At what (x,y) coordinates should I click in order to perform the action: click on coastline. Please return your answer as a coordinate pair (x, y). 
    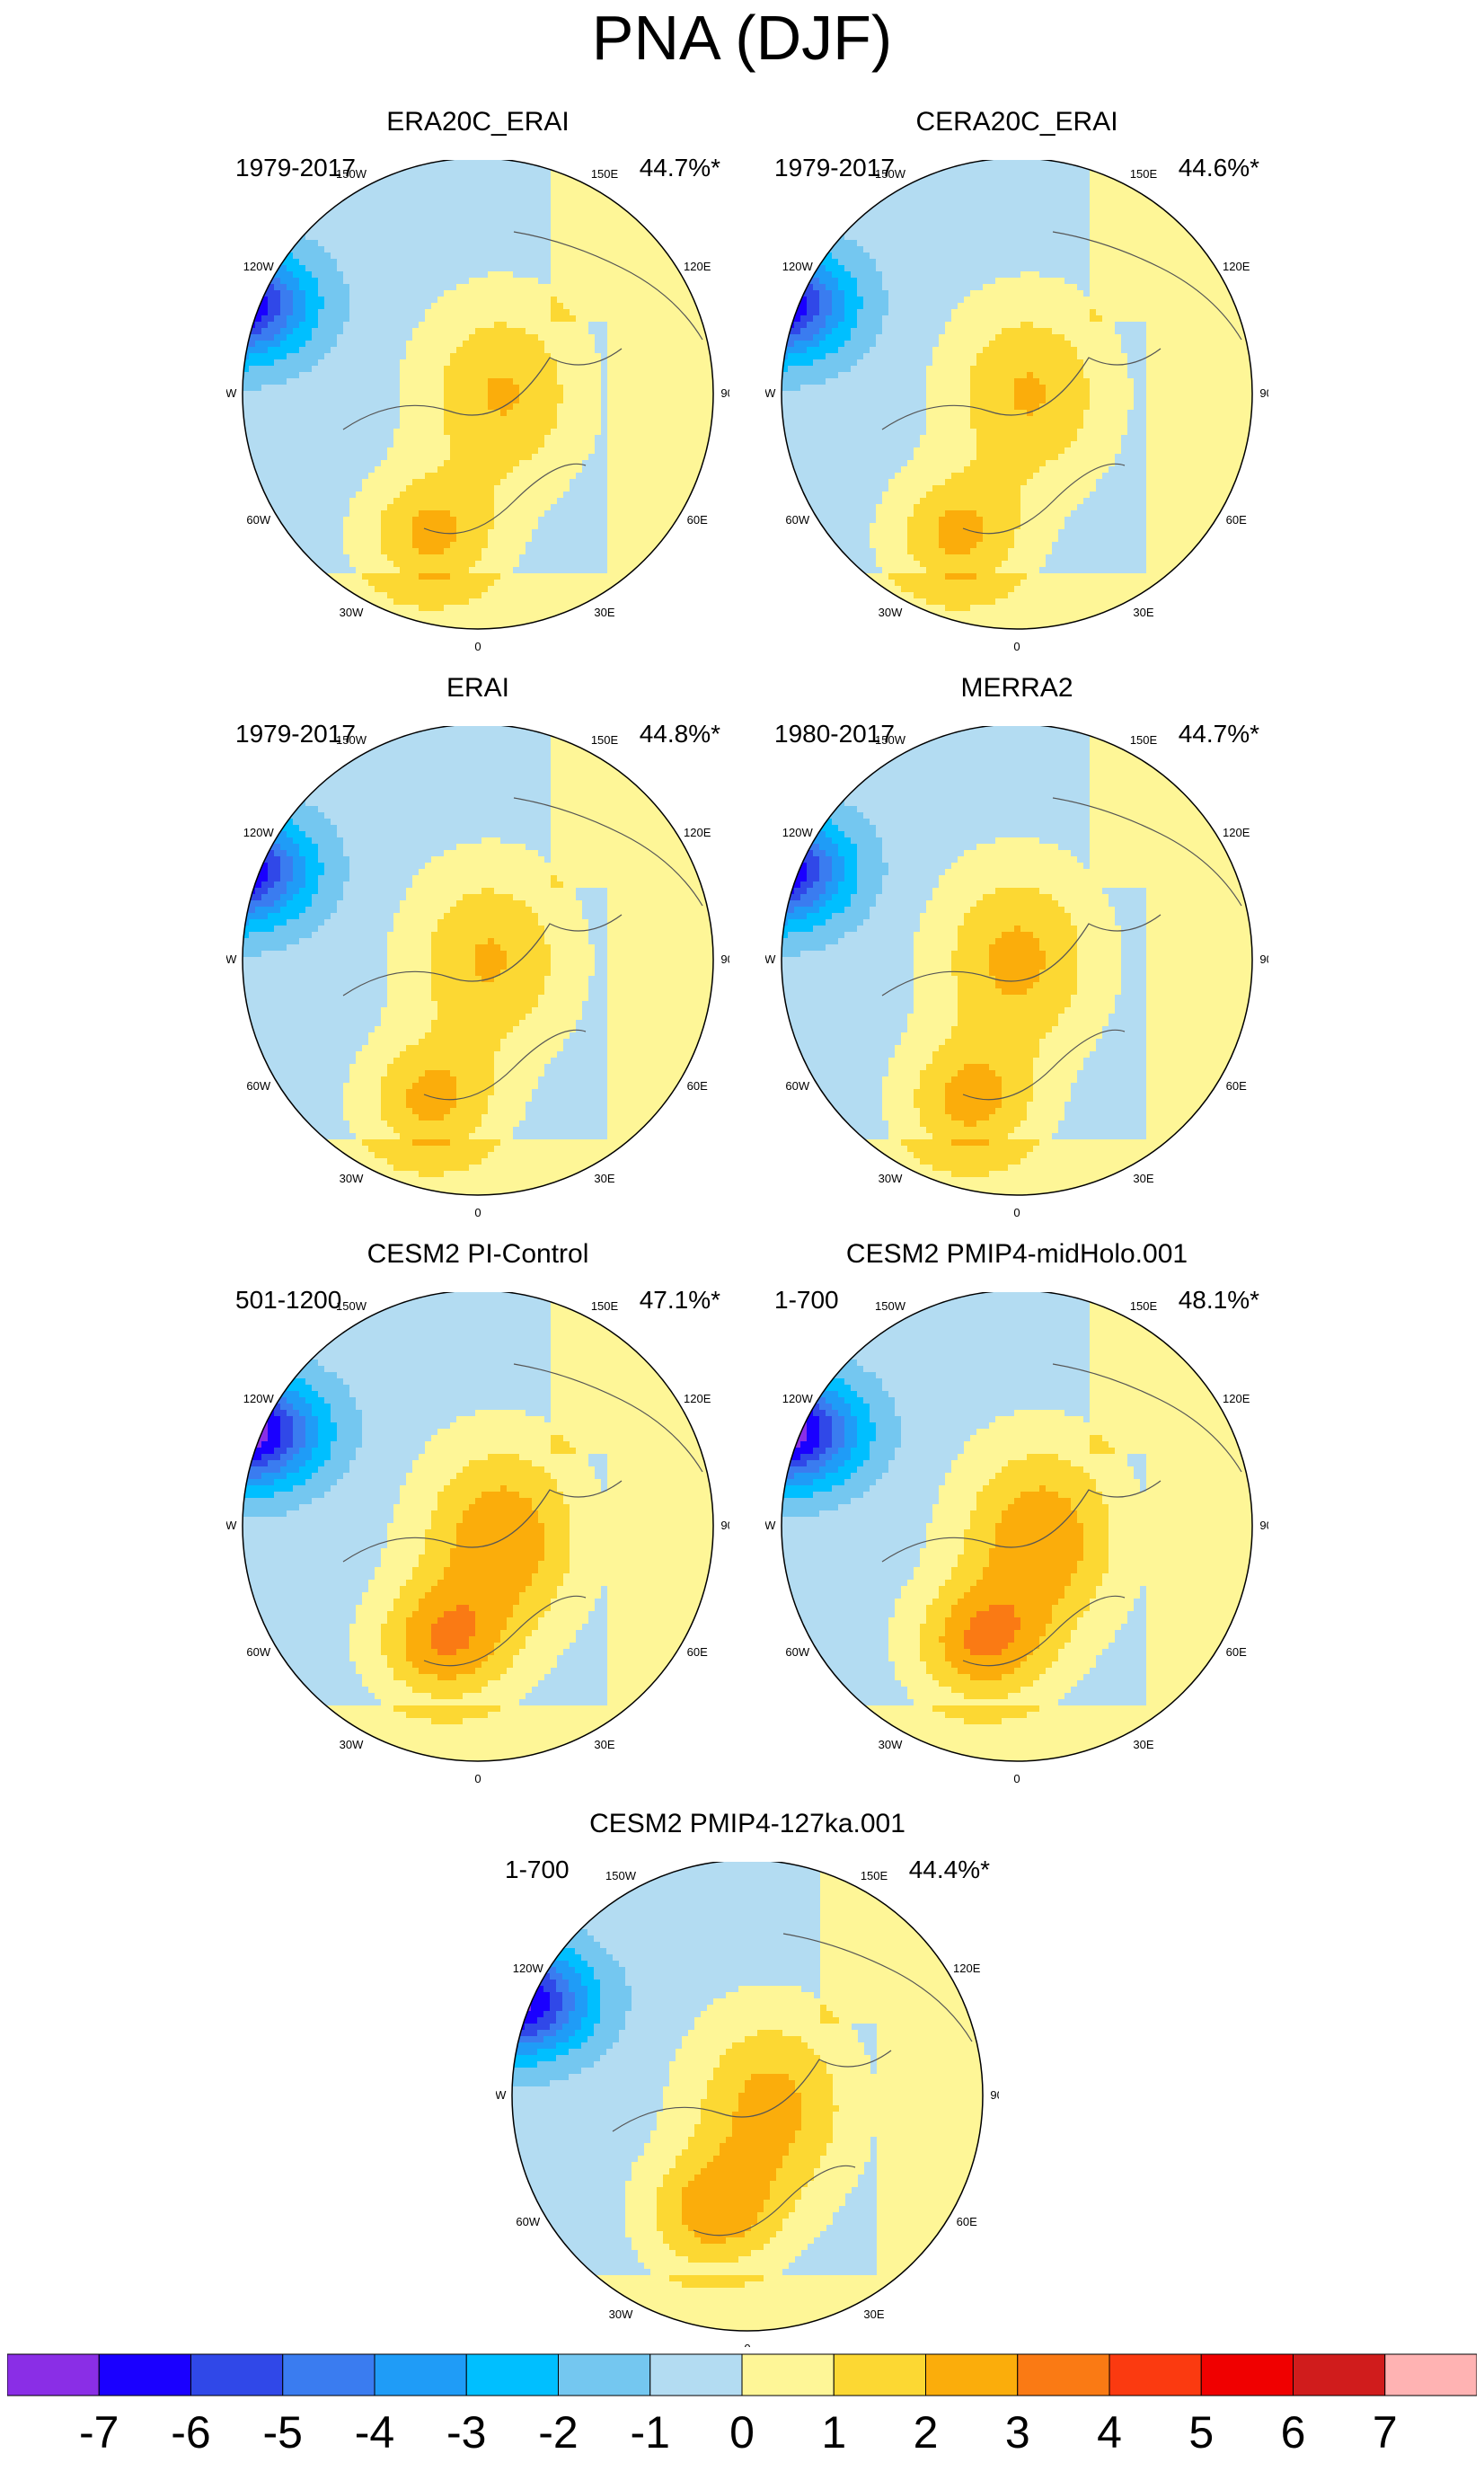
    Looking at the image, I should click on (505, 499).